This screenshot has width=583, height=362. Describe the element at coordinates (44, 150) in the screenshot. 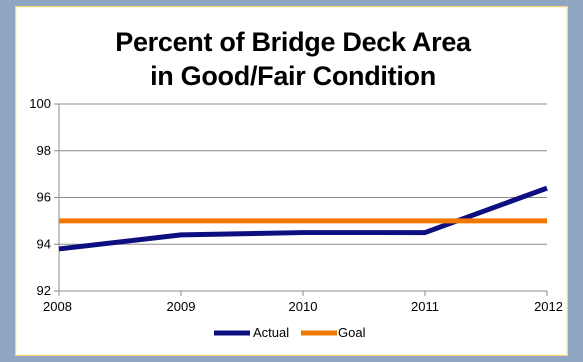

I see `y-tick-label: 98` at that location.